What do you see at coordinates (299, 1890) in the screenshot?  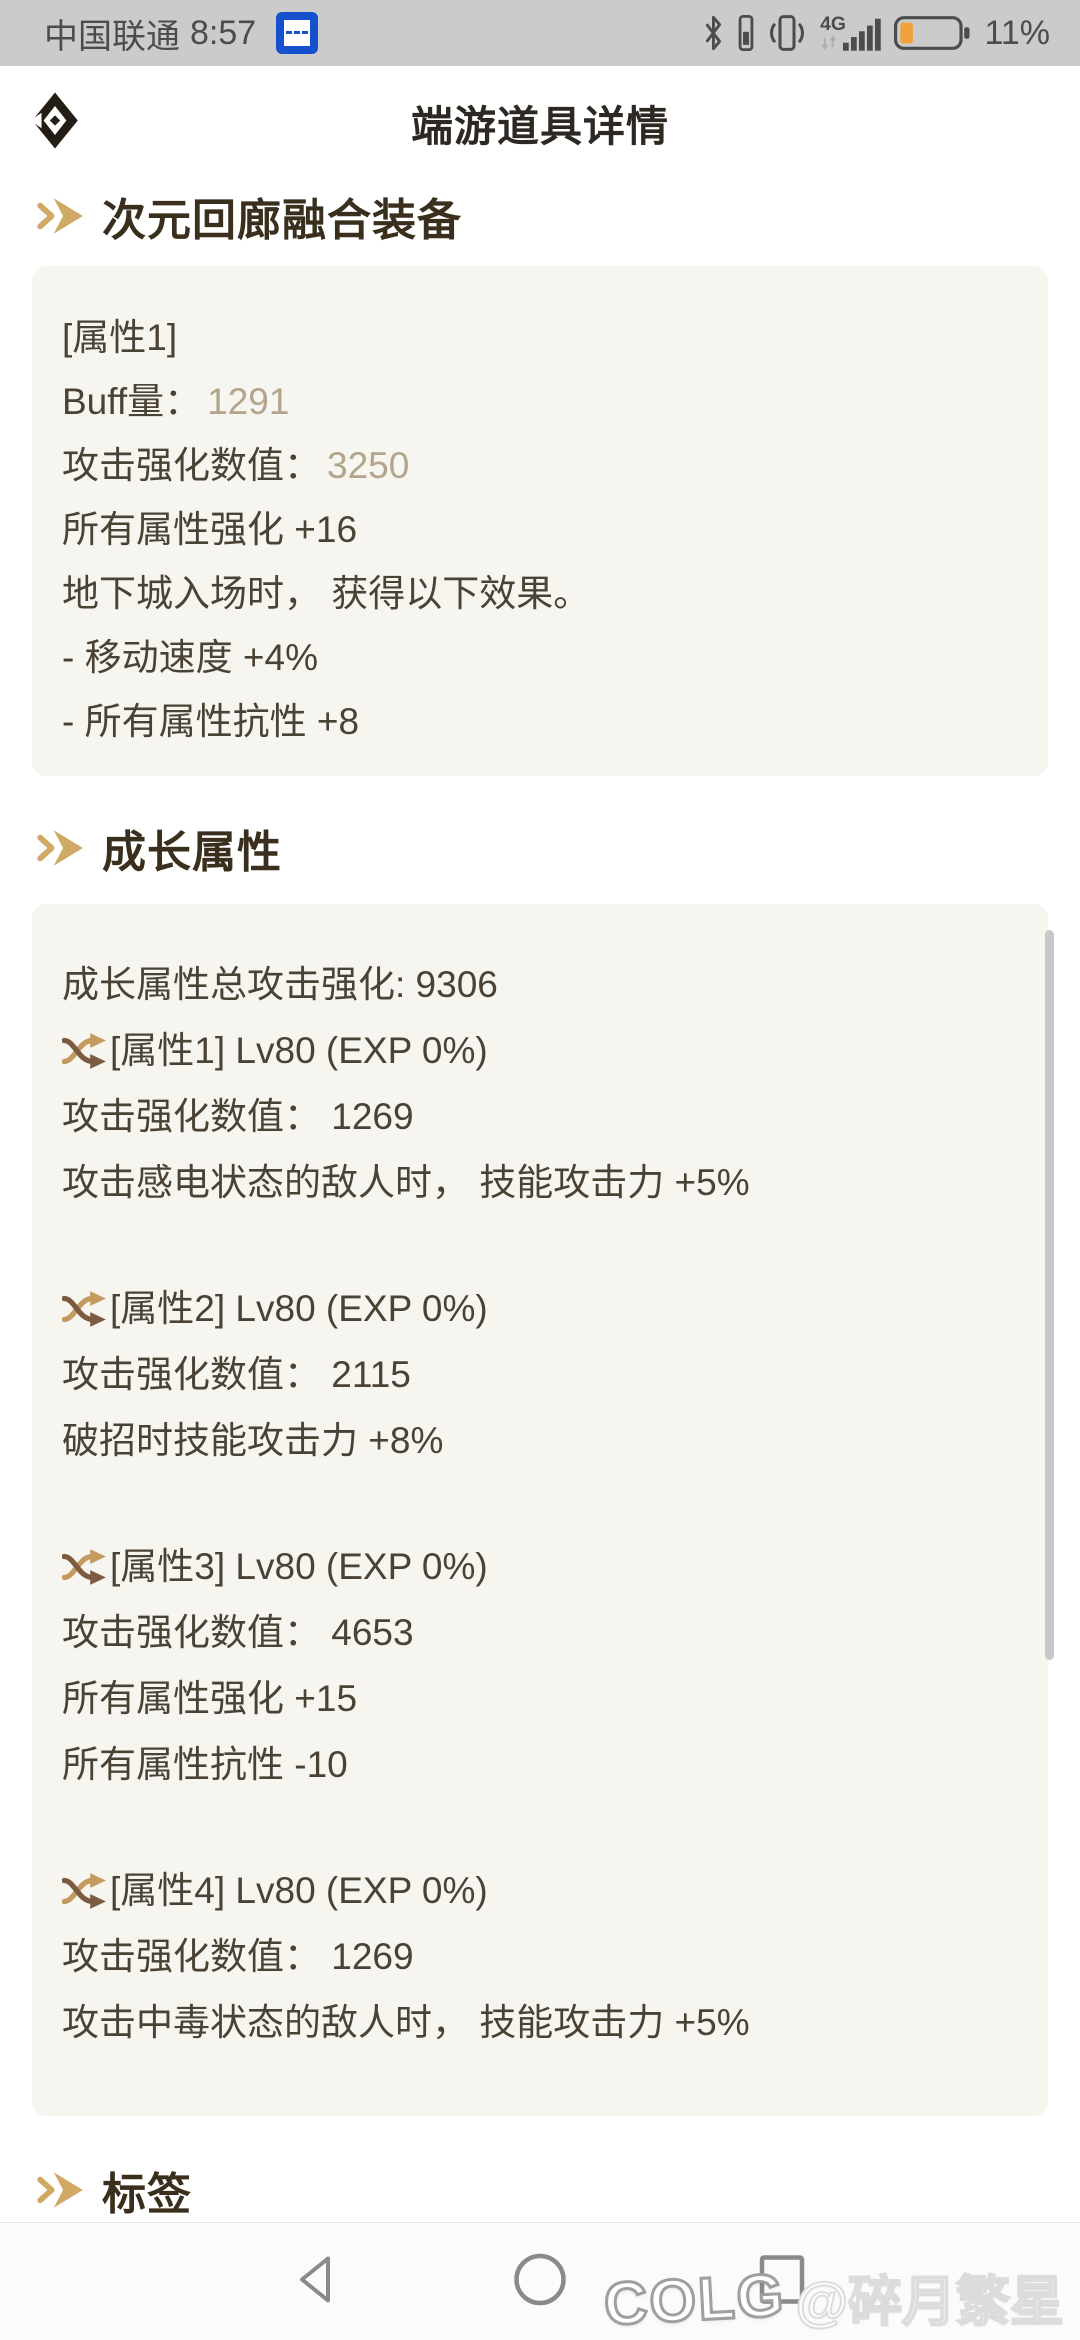 I see `growth-attr-title-text: [属性4] Lv80 (EXP 0%)` at bounding box center [299, 1890].